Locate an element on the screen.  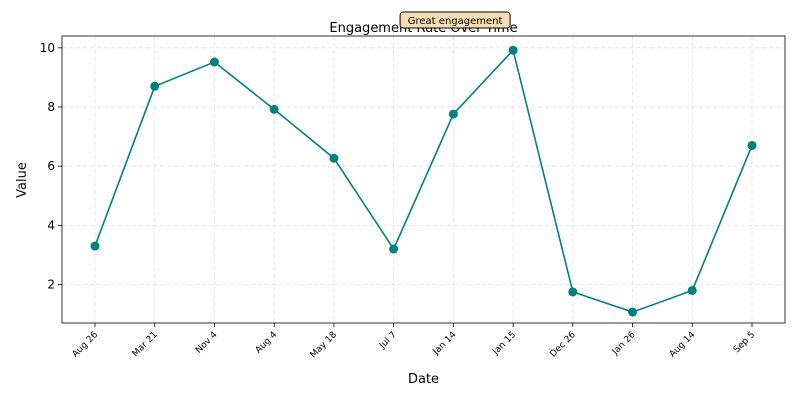
x-tick-label: Nov 4 is located at coordinates (207, 343).